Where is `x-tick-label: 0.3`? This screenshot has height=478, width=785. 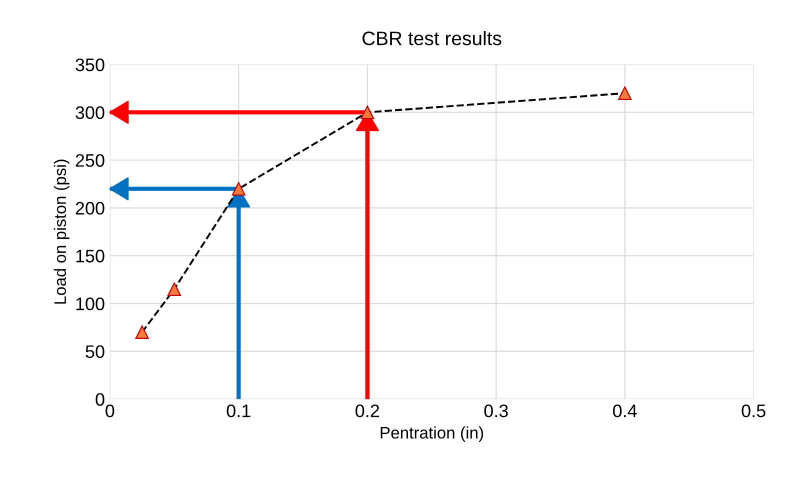 x-tick-label: 0.3 is located at coordinates (496, 411).